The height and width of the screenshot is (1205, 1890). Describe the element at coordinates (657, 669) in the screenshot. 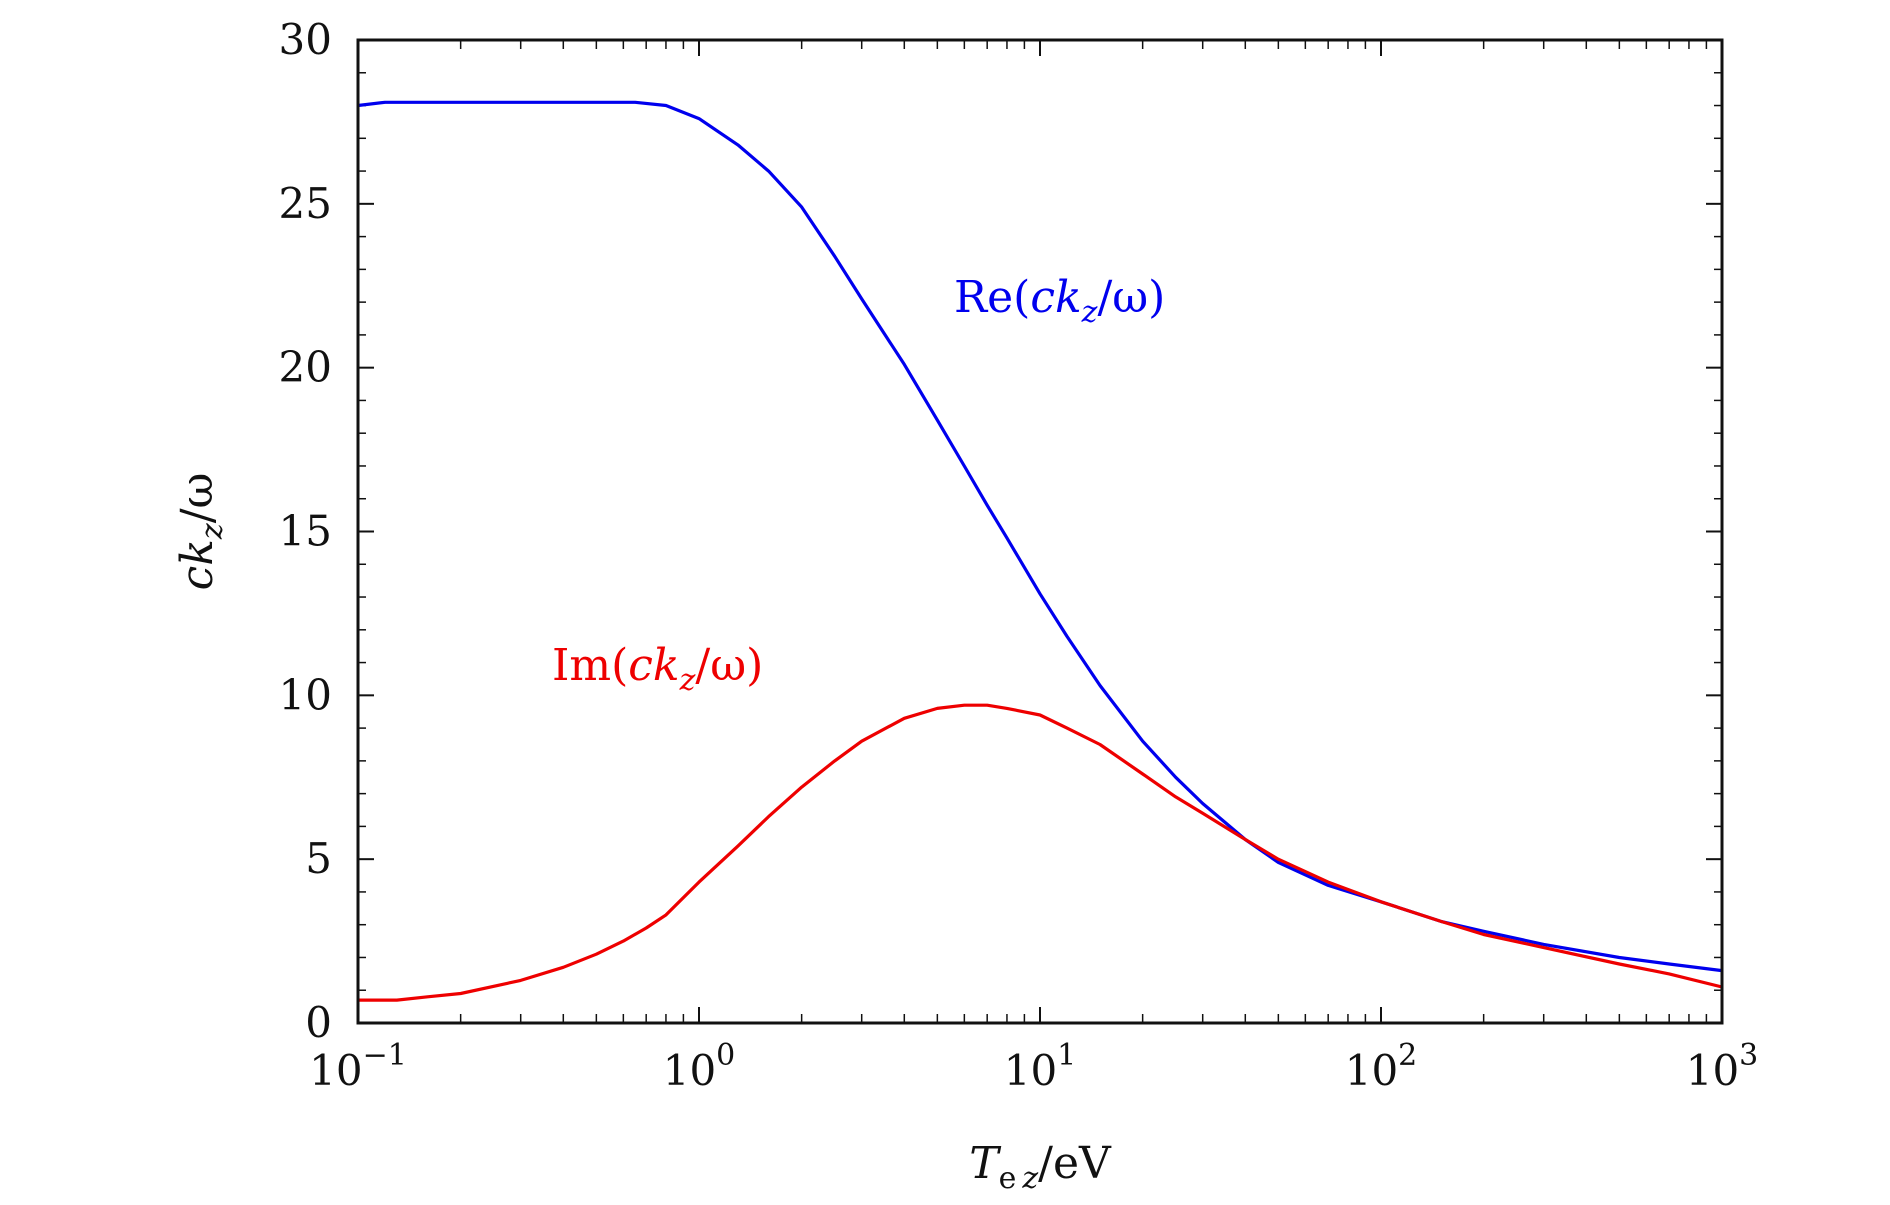

I see `series-label-im: Im(ckz/ω)` at that location.